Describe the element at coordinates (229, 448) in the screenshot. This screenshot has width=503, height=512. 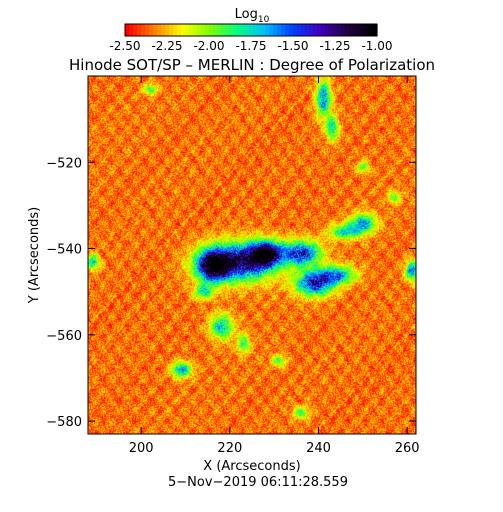
I see `x-tick-label: 220` at that location.